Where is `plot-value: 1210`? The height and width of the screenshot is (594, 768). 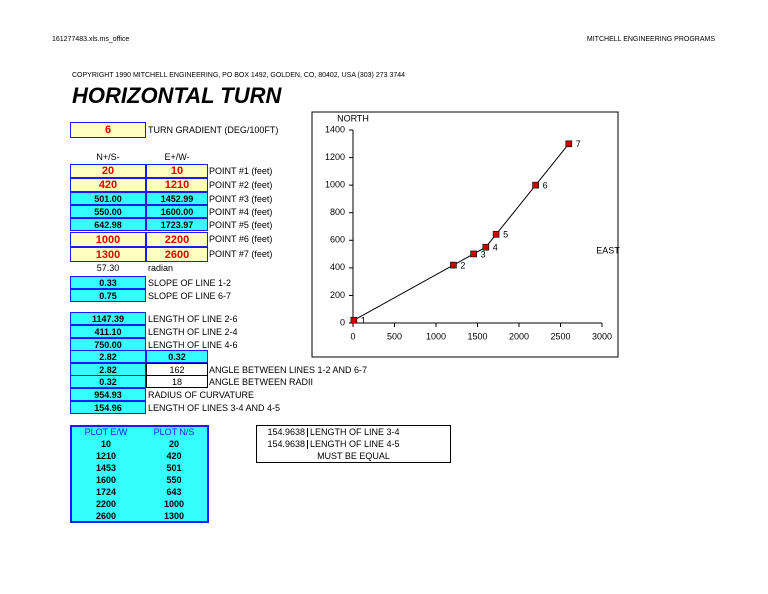
plot-value: 1210 is located at coordinates (106, 456).